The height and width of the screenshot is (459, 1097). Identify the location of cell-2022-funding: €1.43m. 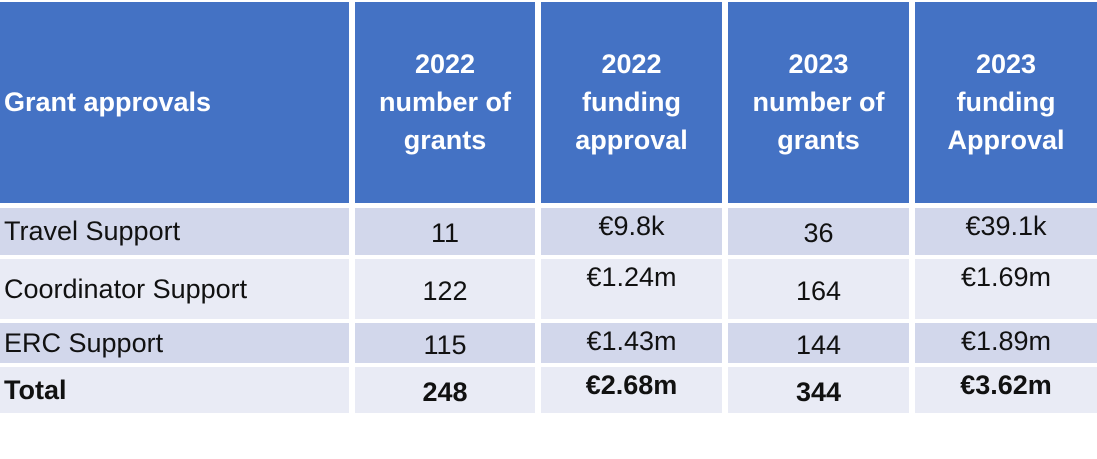
(633, 344).